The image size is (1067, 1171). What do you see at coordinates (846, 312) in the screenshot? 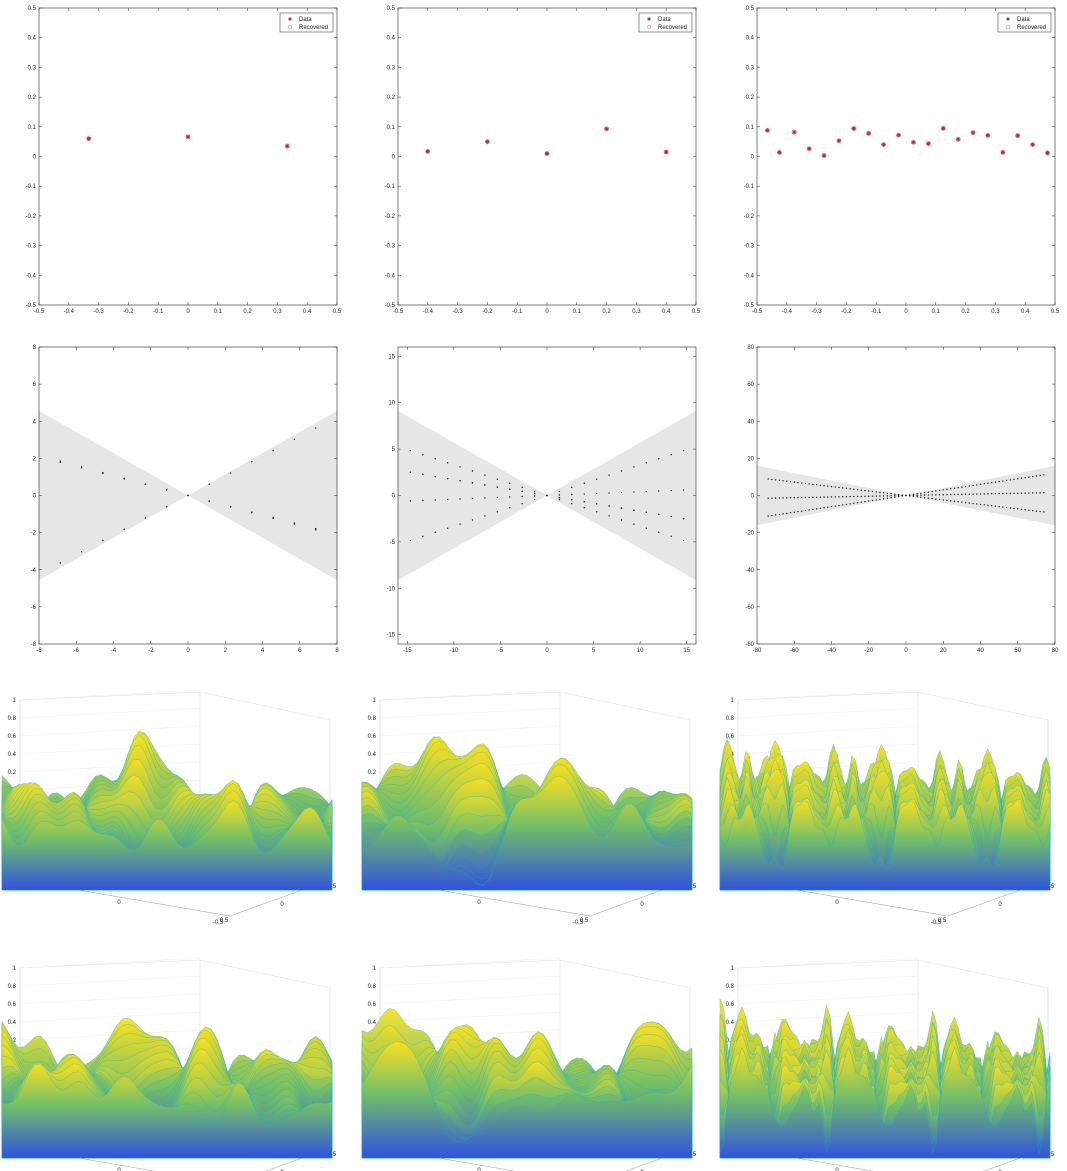
I see `x-tick-label: -0.2` at bounding box center [846, 312].